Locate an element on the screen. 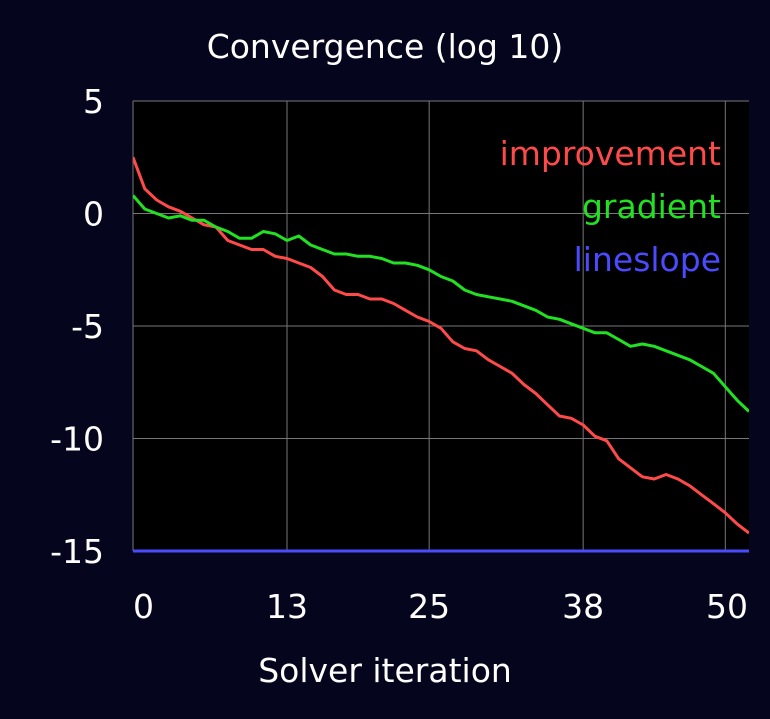 The height and width of the screenshot is (719, 770). chart-title: Convergence (log 10) is located at coordinates (385, 46).